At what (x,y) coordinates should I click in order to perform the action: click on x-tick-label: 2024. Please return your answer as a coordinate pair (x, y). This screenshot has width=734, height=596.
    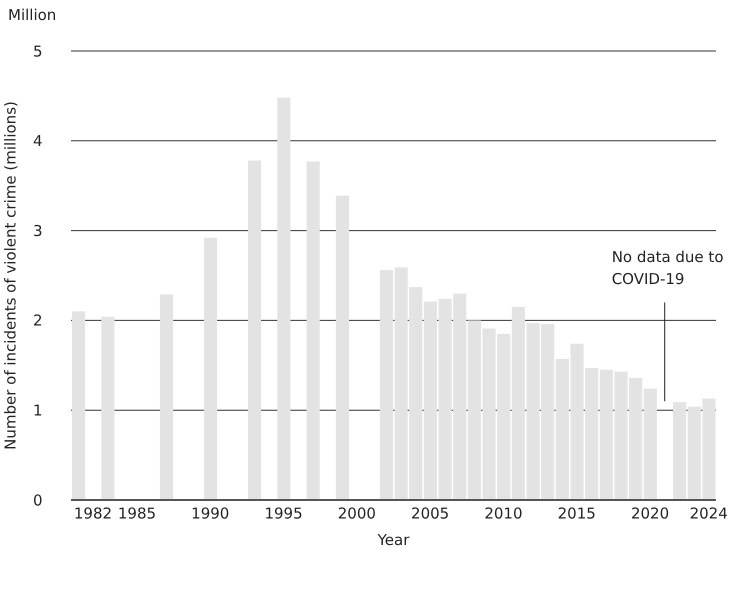
    Looking at the image, I should click on (709, 513).